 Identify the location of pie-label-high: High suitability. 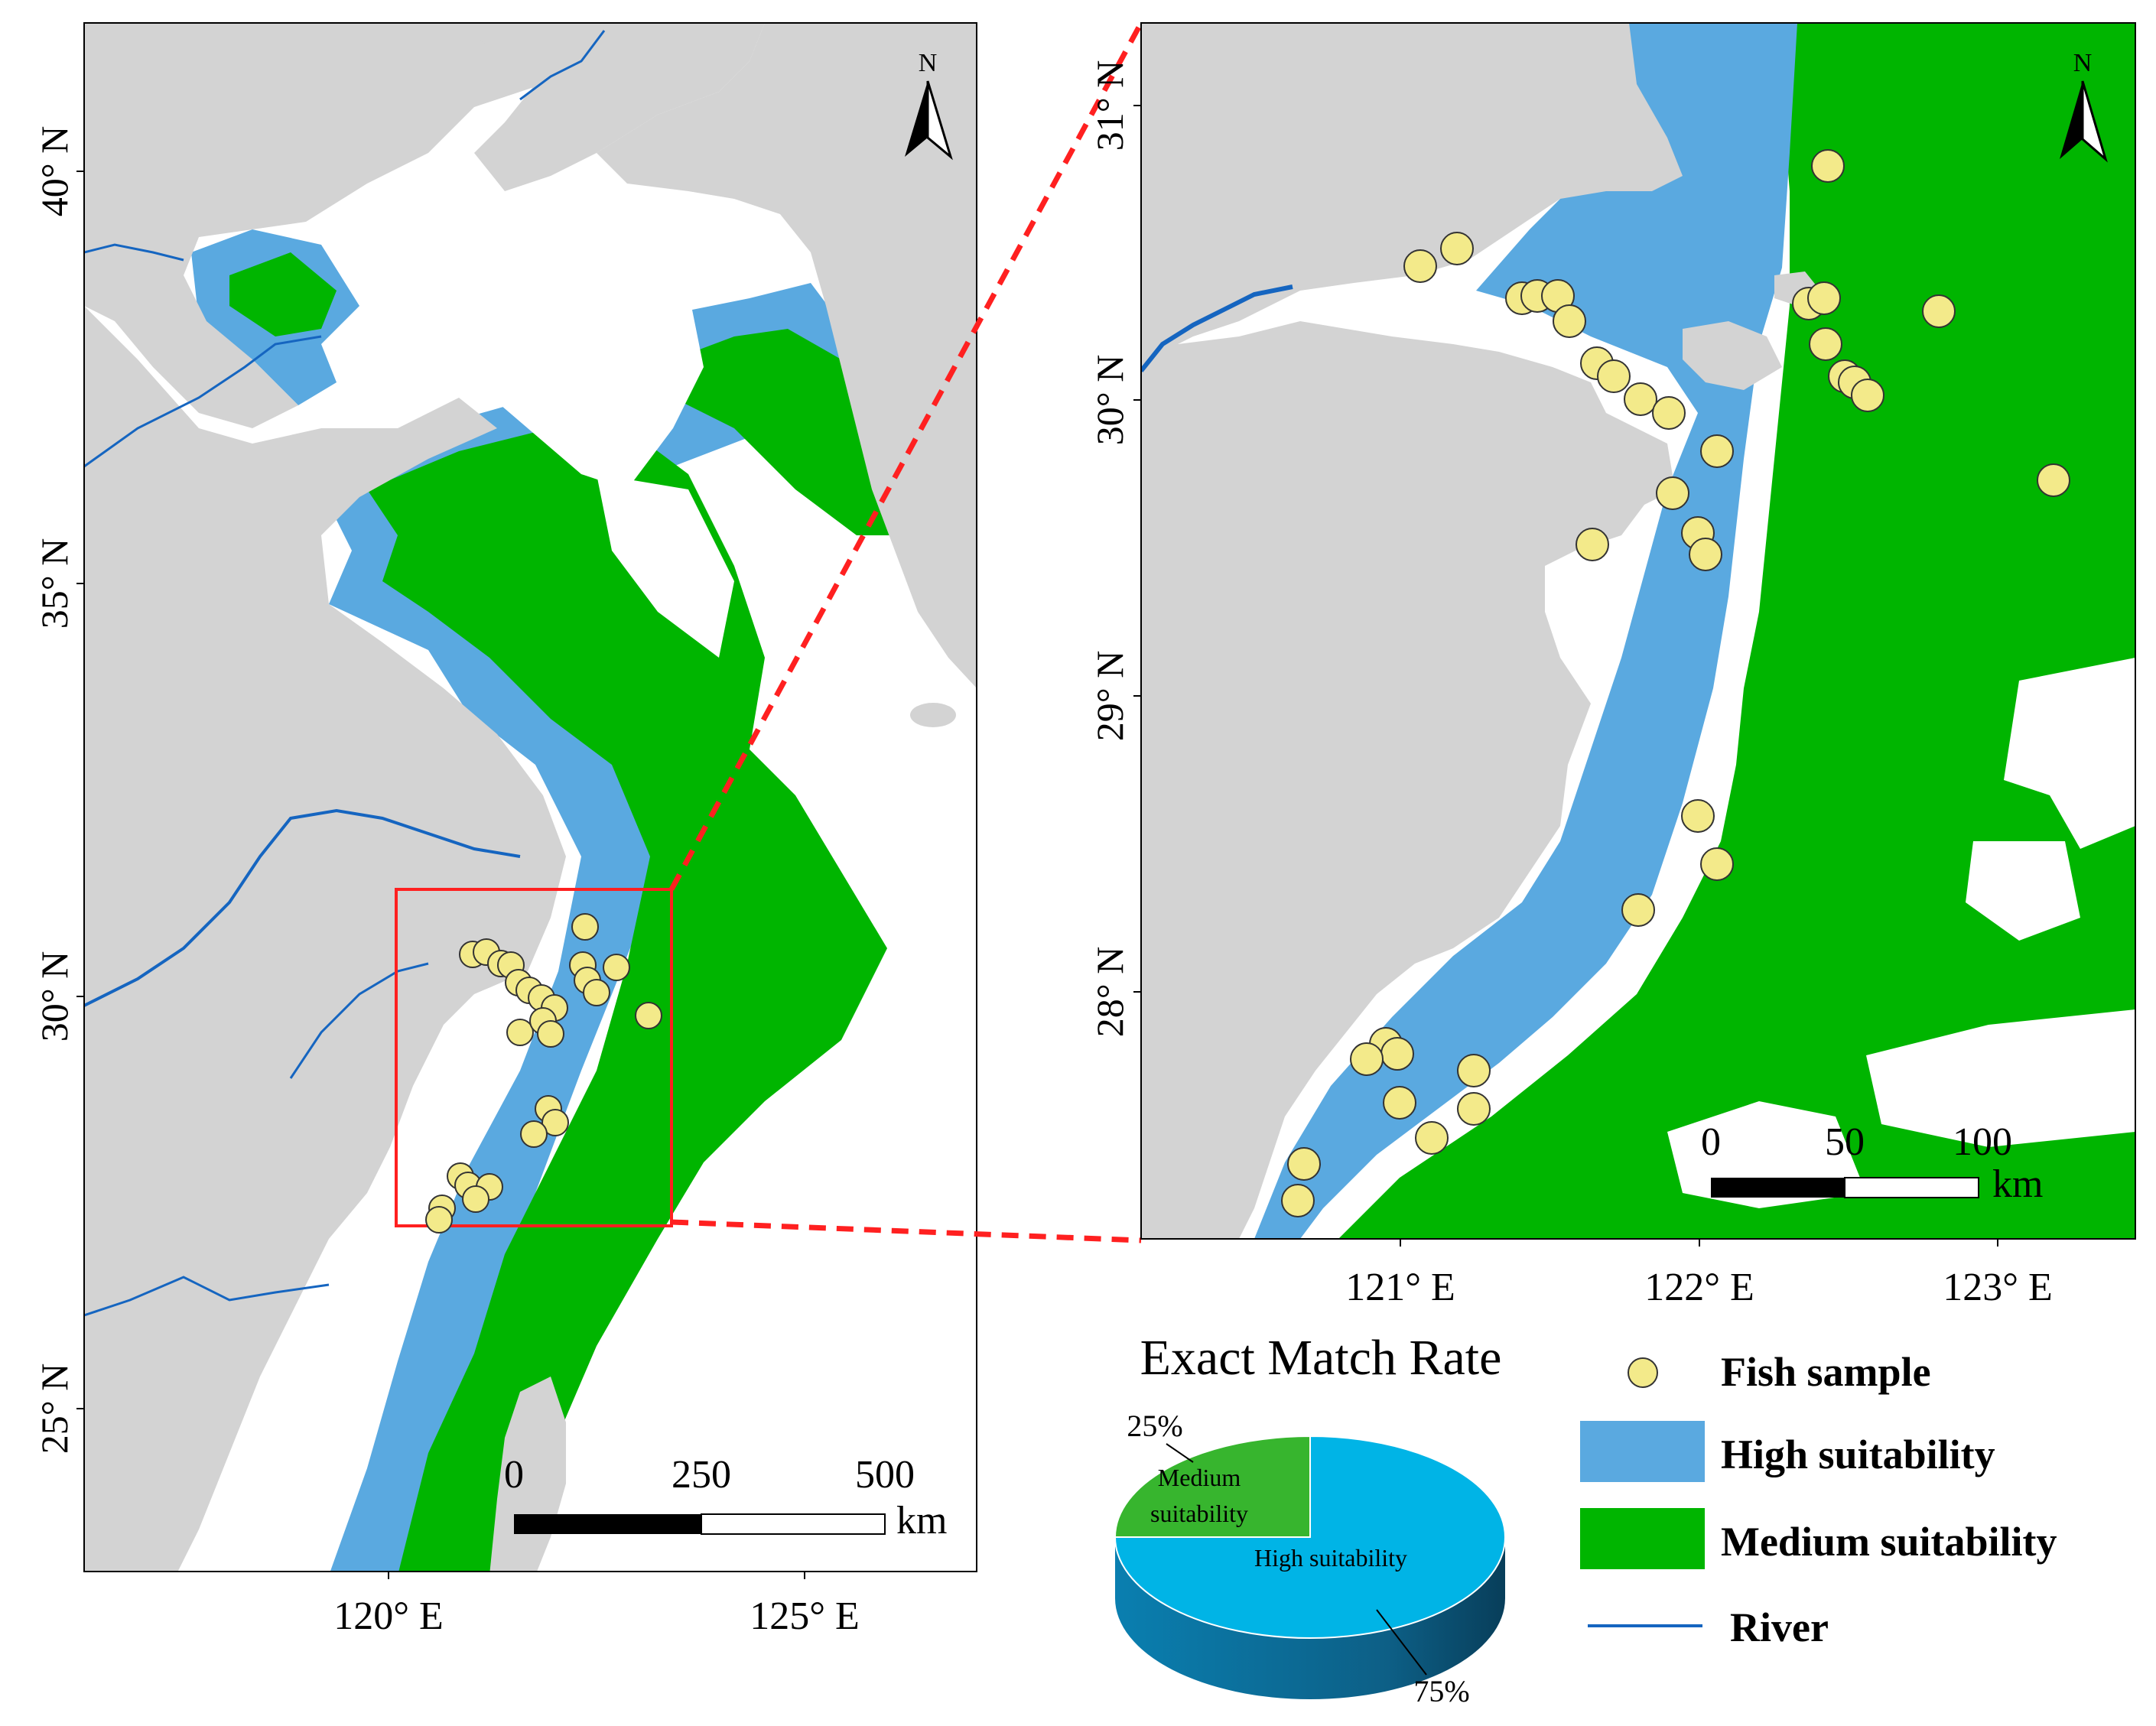
(1330, 1558).